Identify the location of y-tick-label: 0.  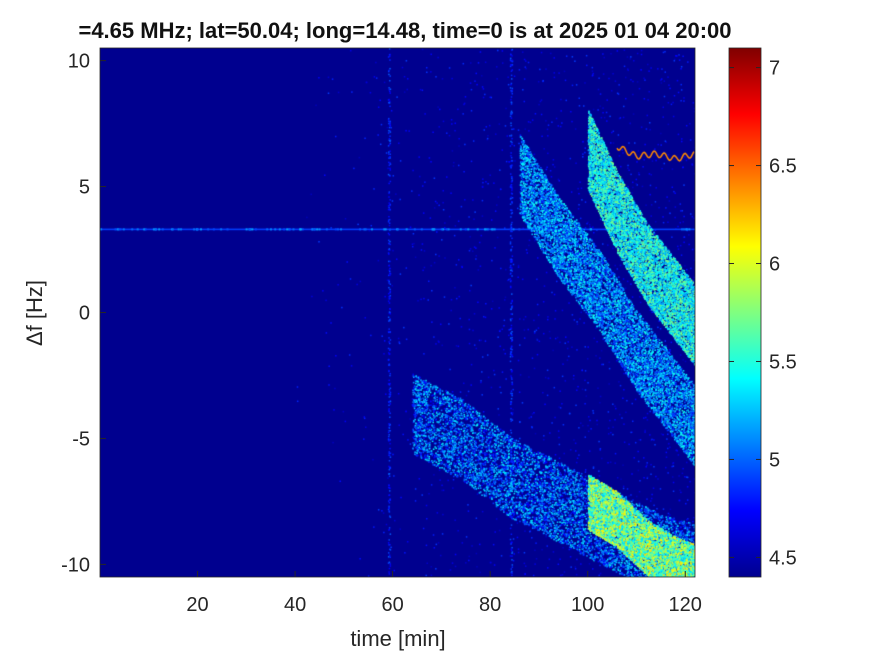
(84, 314).